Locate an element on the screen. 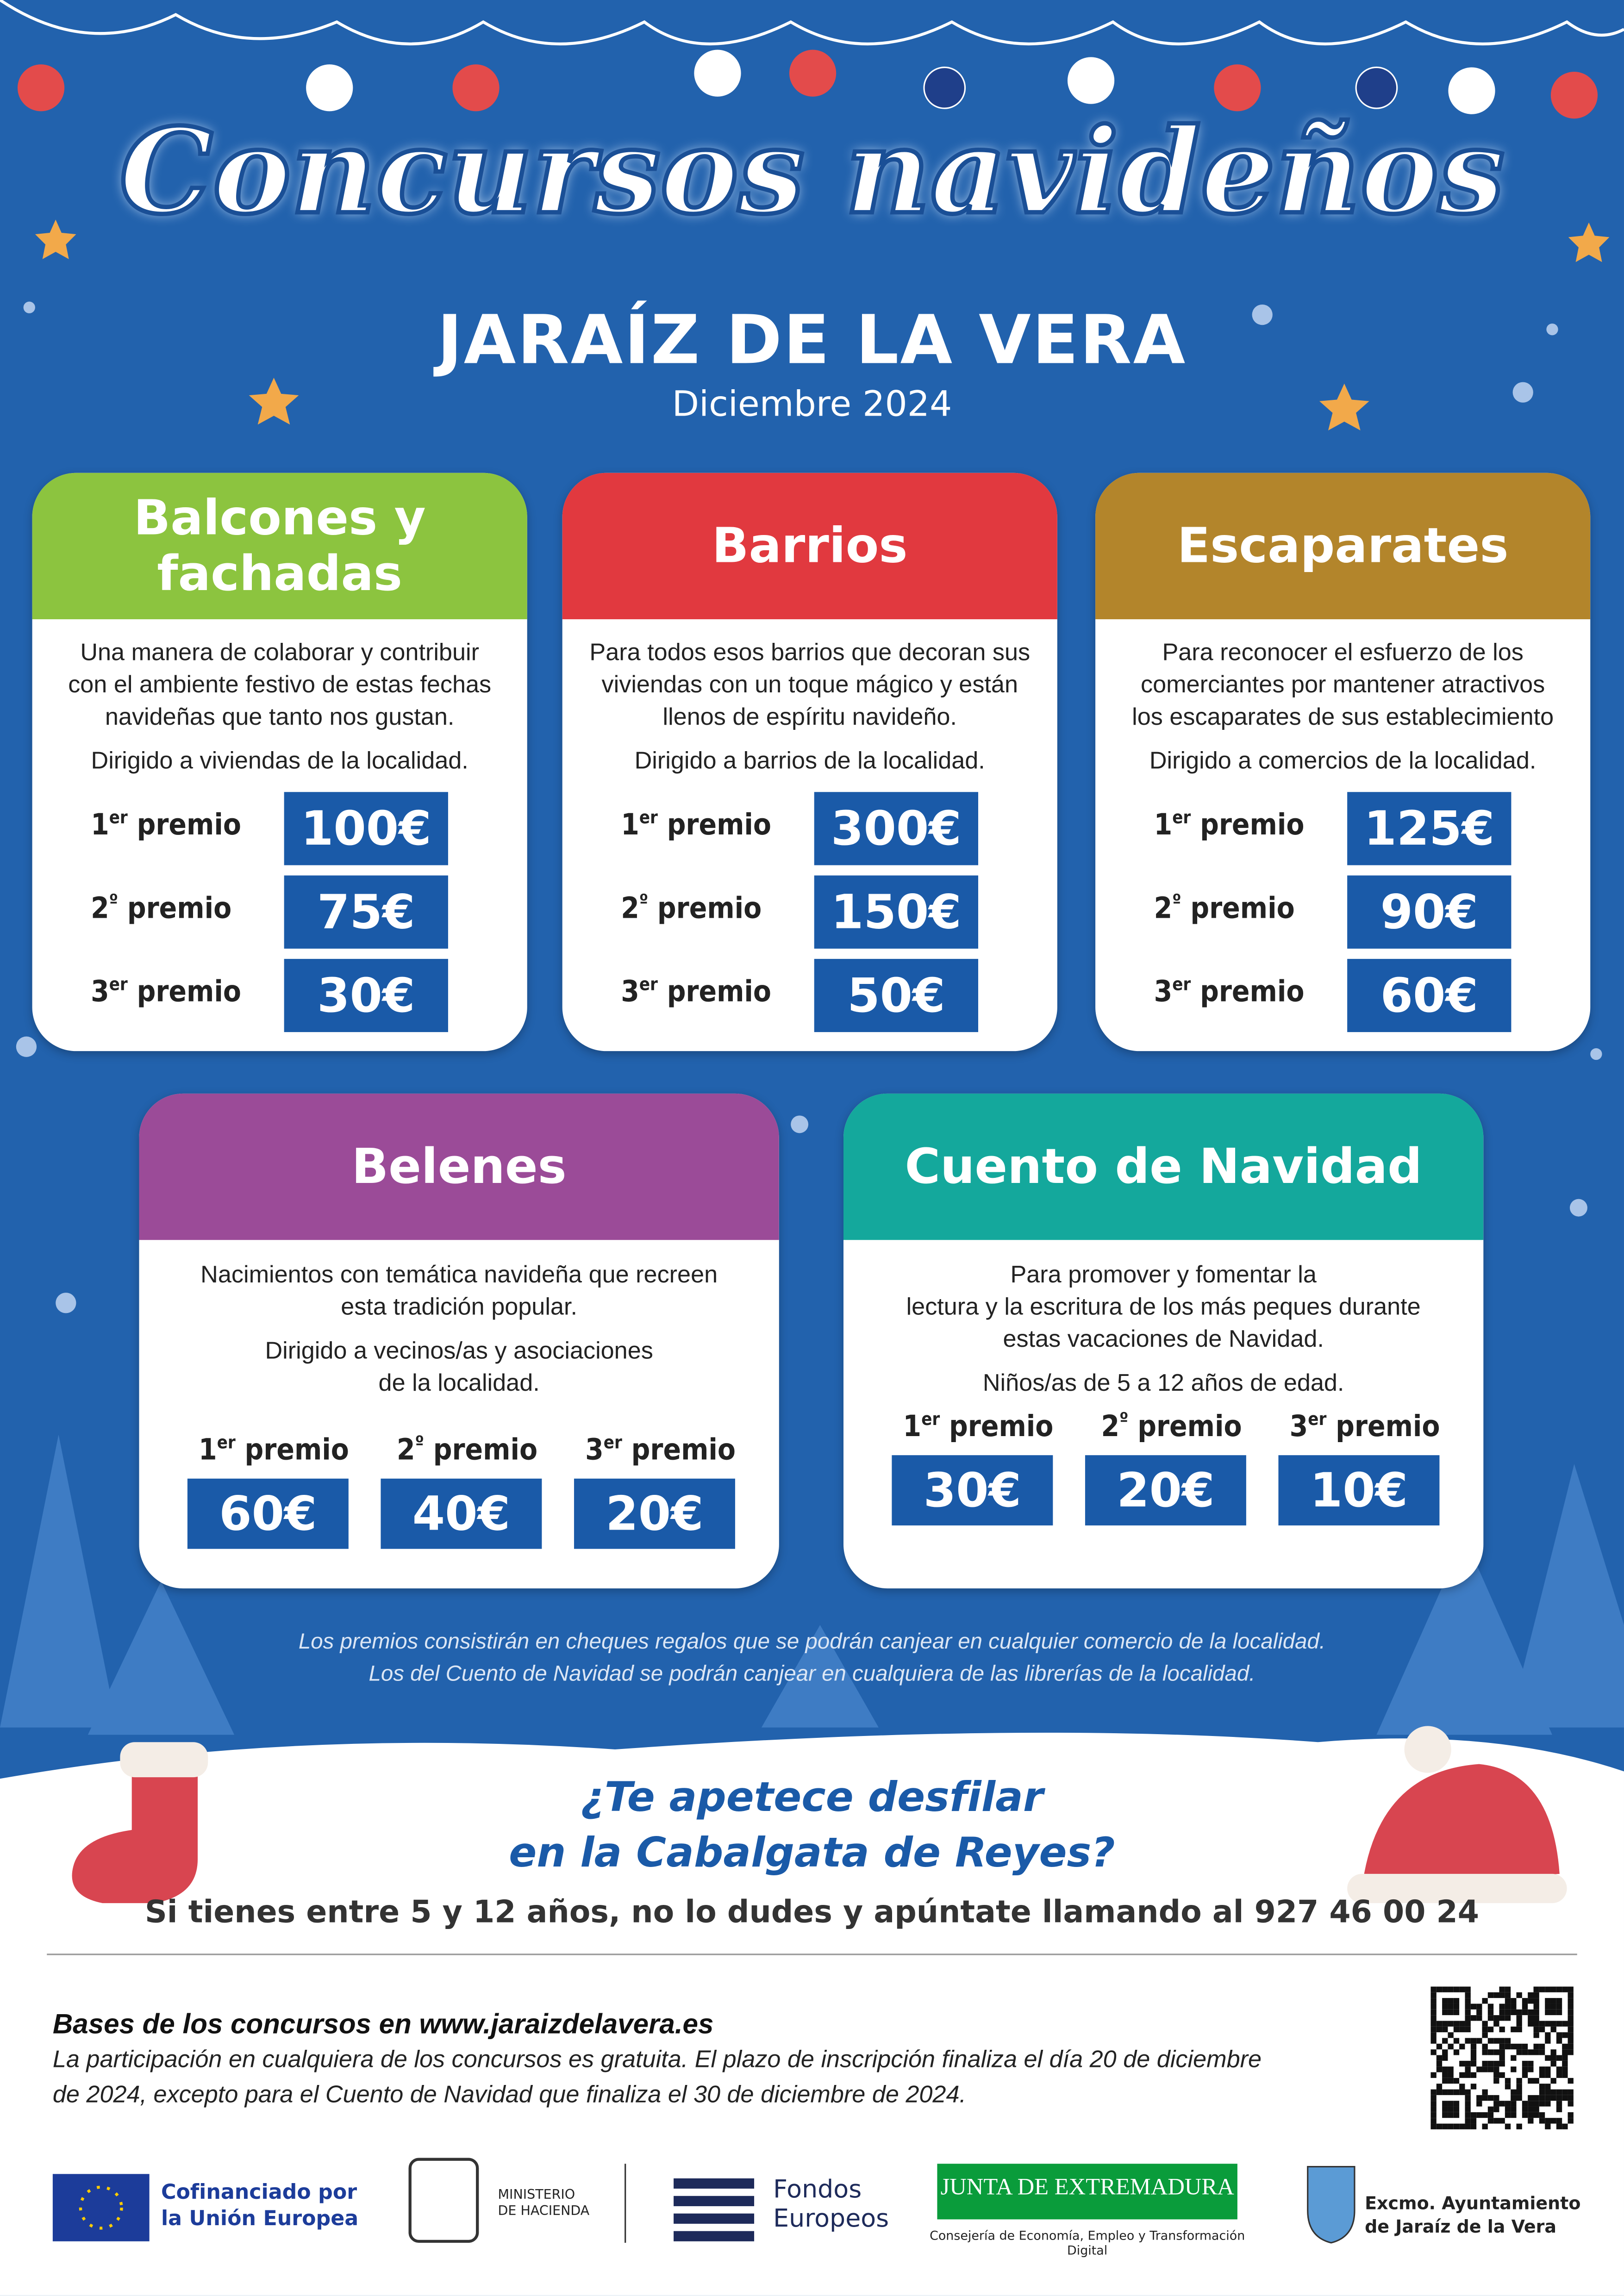 Image resolution: width=1624 pixels, height=2296 pixels. description-line: Para reconocer el esfuerzo de los is located at coordinates (1343, 653).